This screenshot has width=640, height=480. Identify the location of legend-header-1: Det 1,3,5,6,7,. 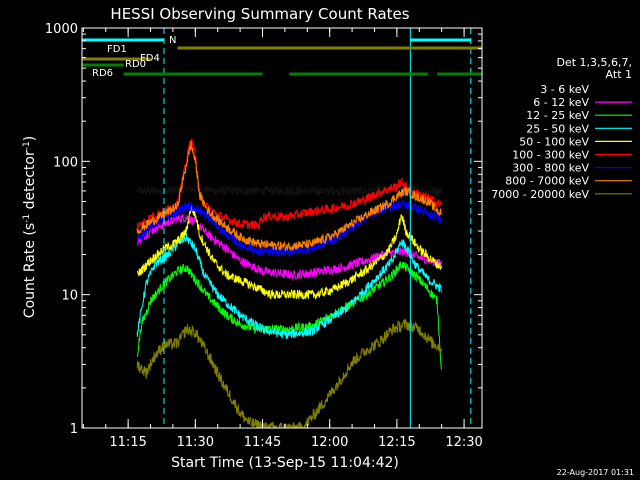
(594, 62).